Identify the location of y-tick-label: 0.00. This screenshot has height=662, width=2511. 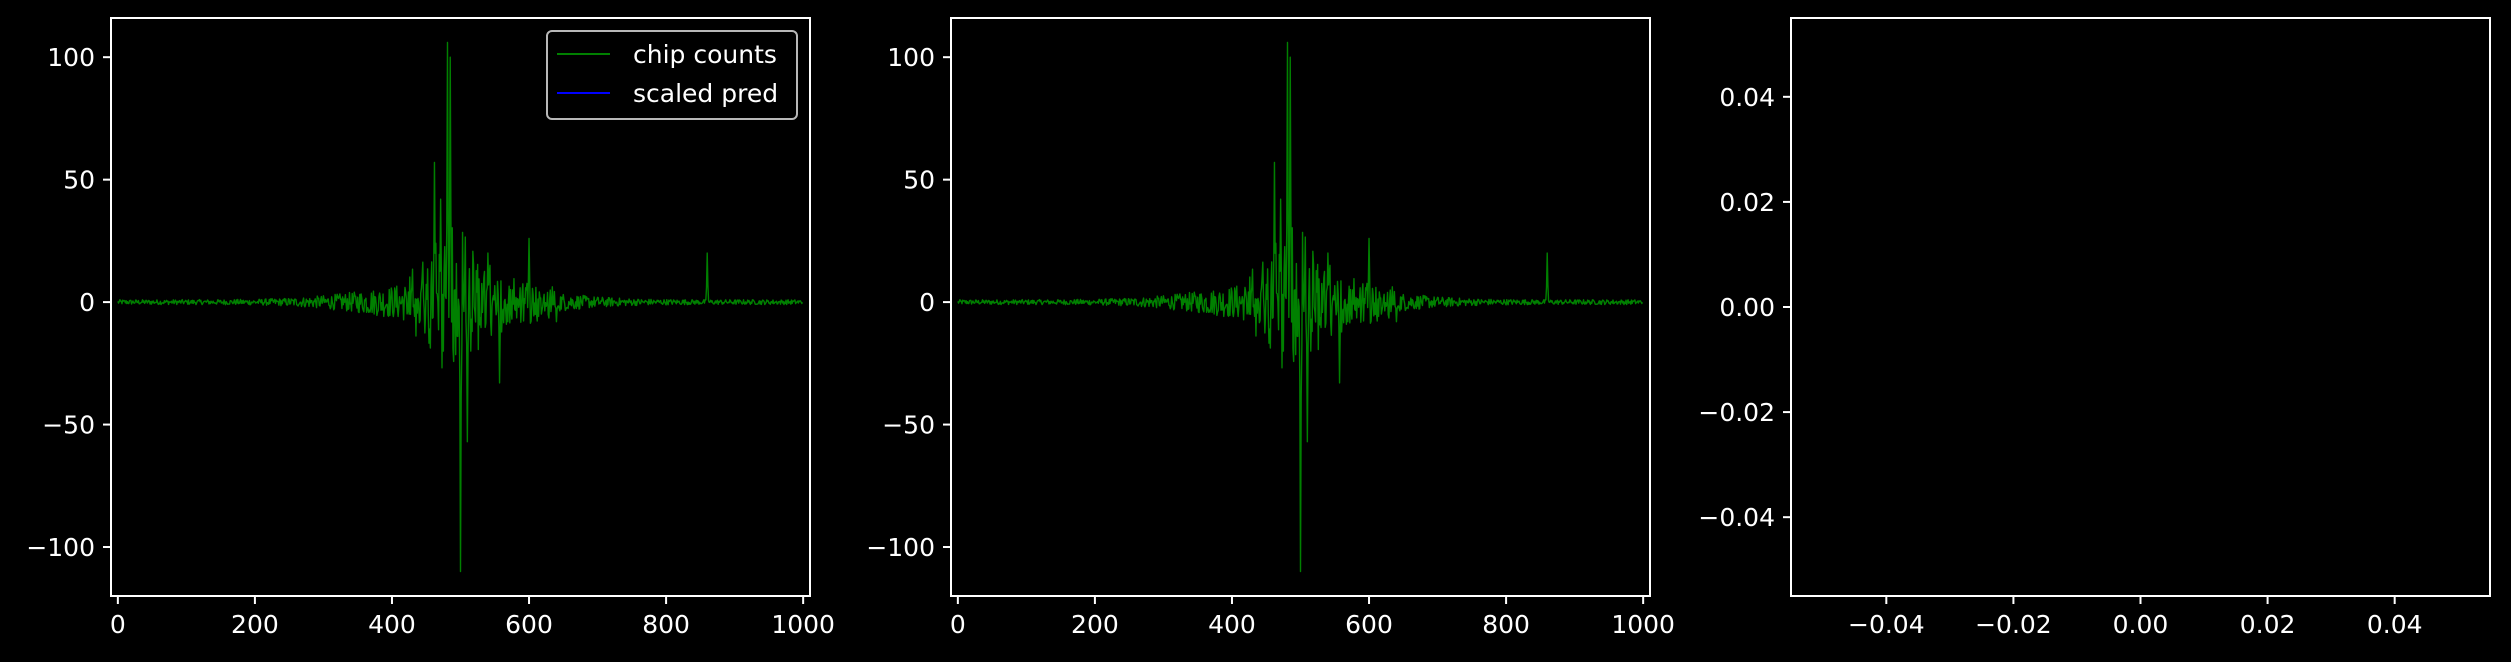
(1747, 307).